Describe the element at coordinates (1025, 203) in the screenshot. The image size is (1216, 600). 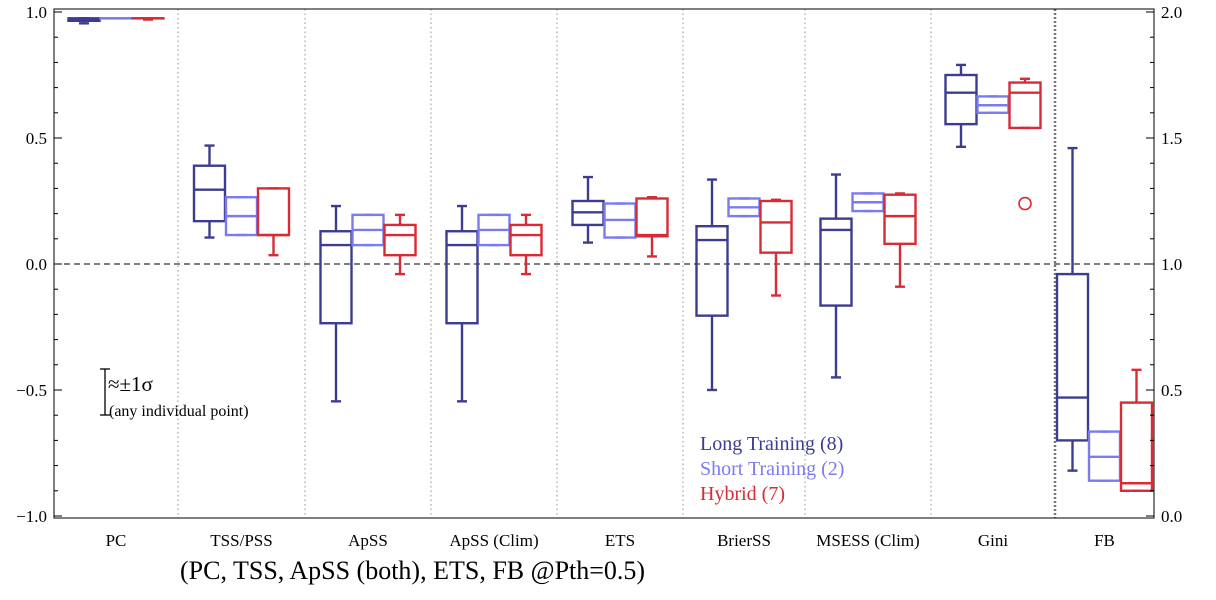
I see `box-outlier` at that location.